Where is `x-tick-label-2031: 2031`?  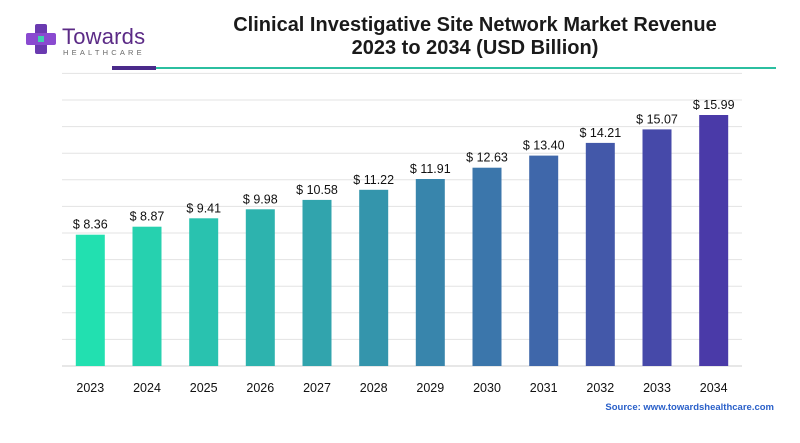
x-tick-label-2031: 2031 is located at coordinates (544, 388).